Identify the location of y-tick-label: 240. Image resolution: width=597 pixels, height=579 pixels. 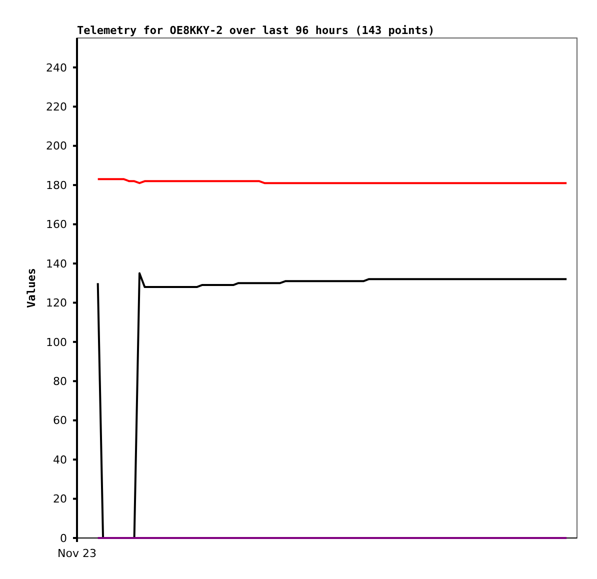
(56, 67).